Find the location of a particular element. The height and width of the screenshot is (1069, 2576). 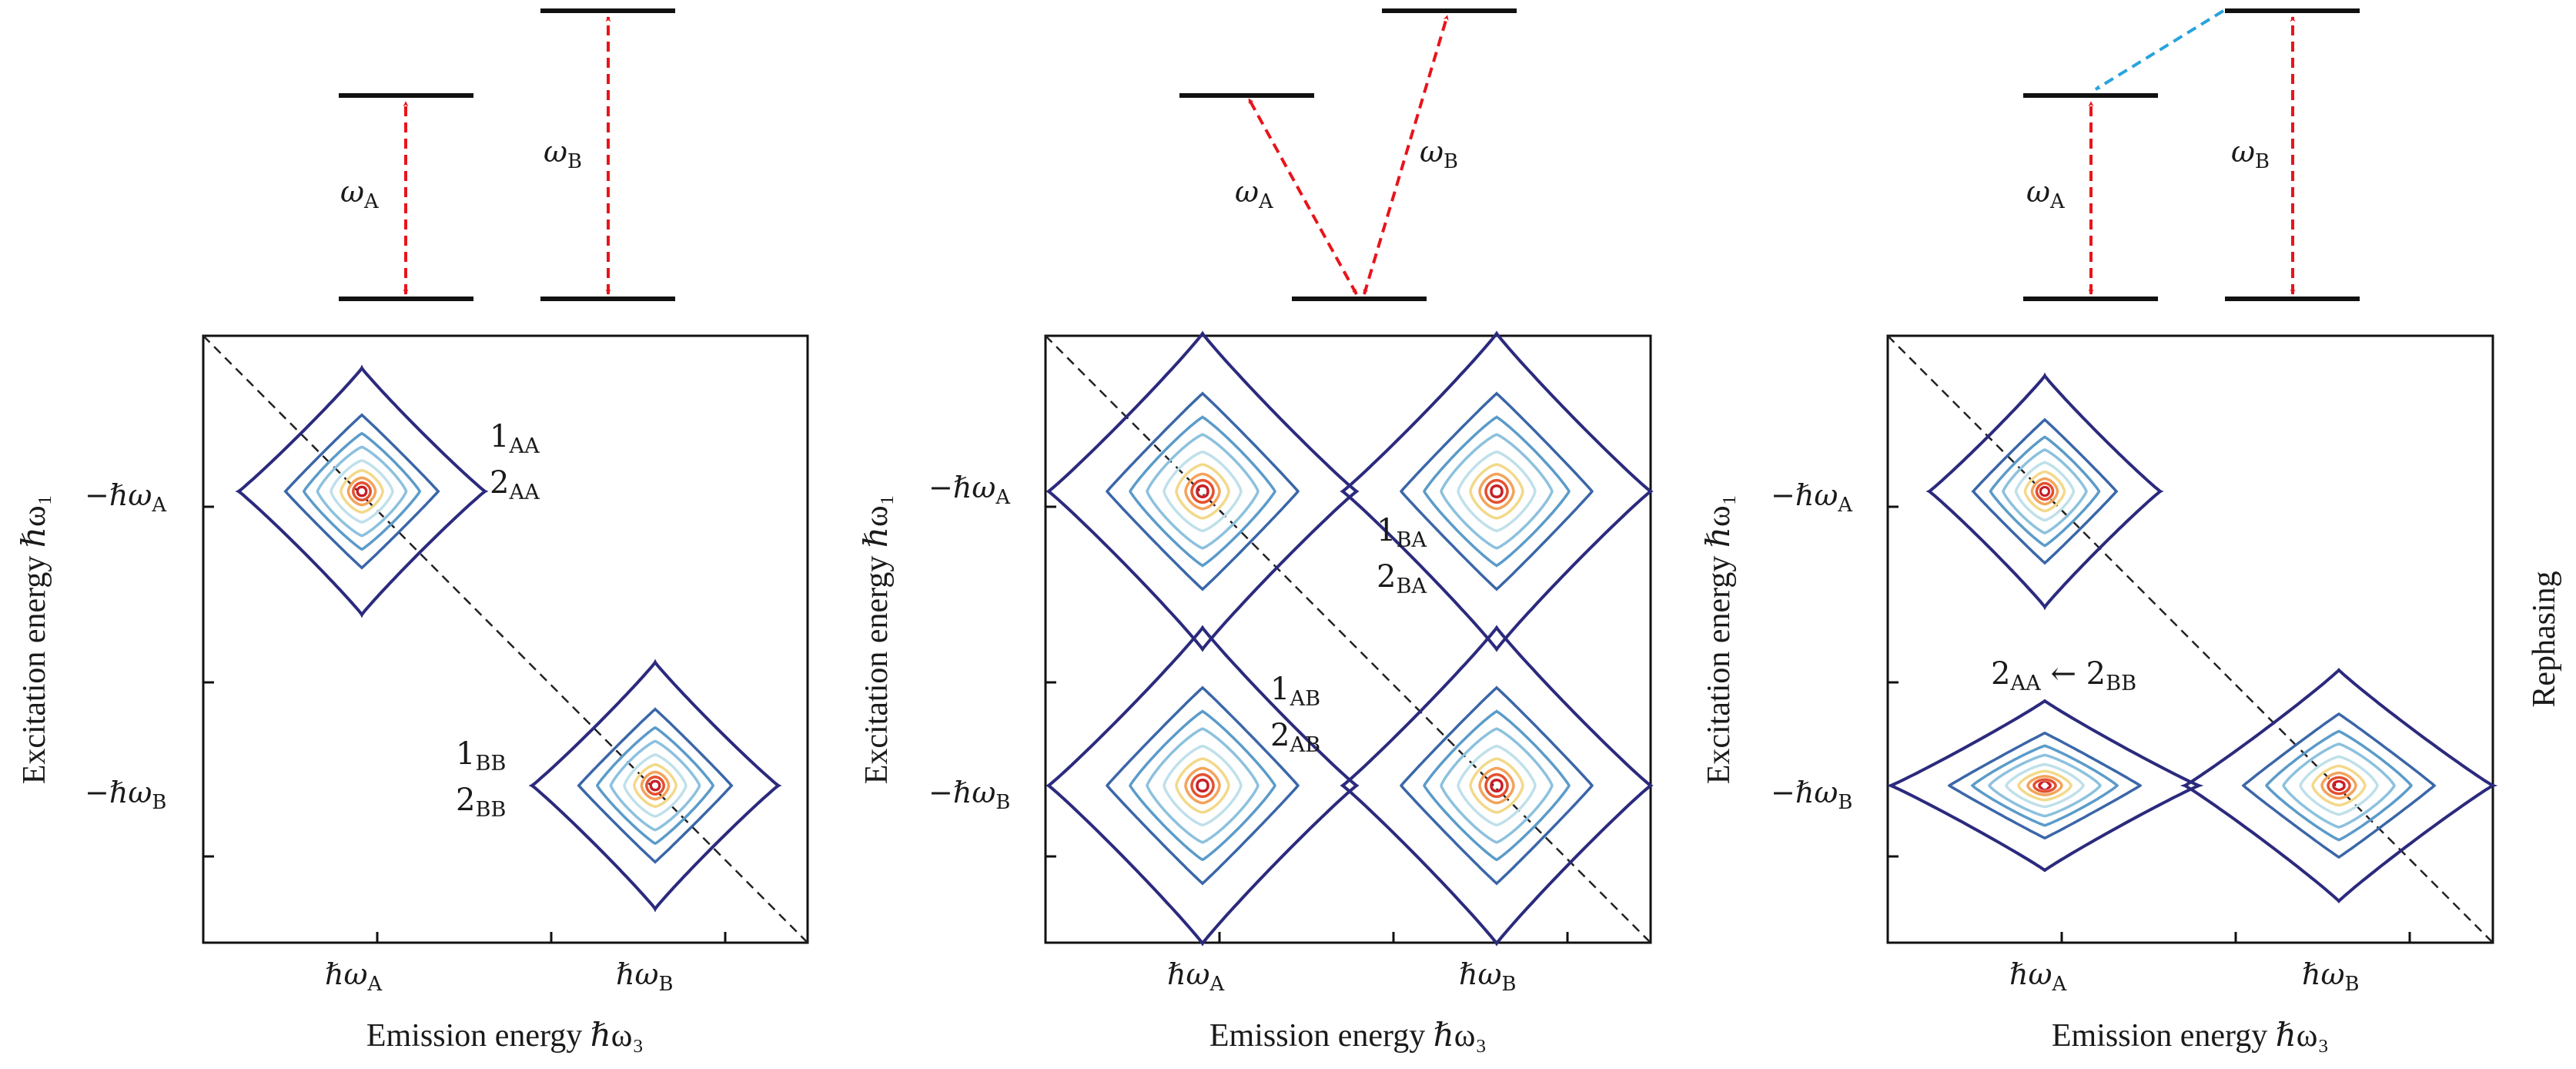

energy-transfer-arrow is located at coordinates (2159, 50).